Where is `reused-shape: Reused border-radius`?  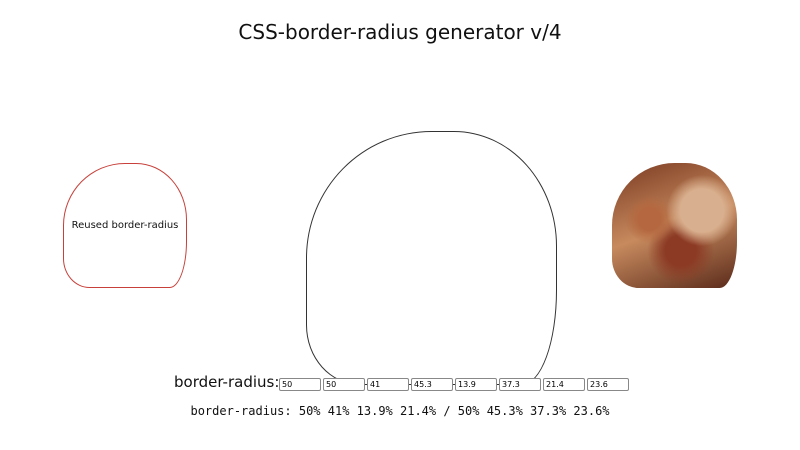
reused-shape: Reused border-radius is located at coordinates (125, 225).